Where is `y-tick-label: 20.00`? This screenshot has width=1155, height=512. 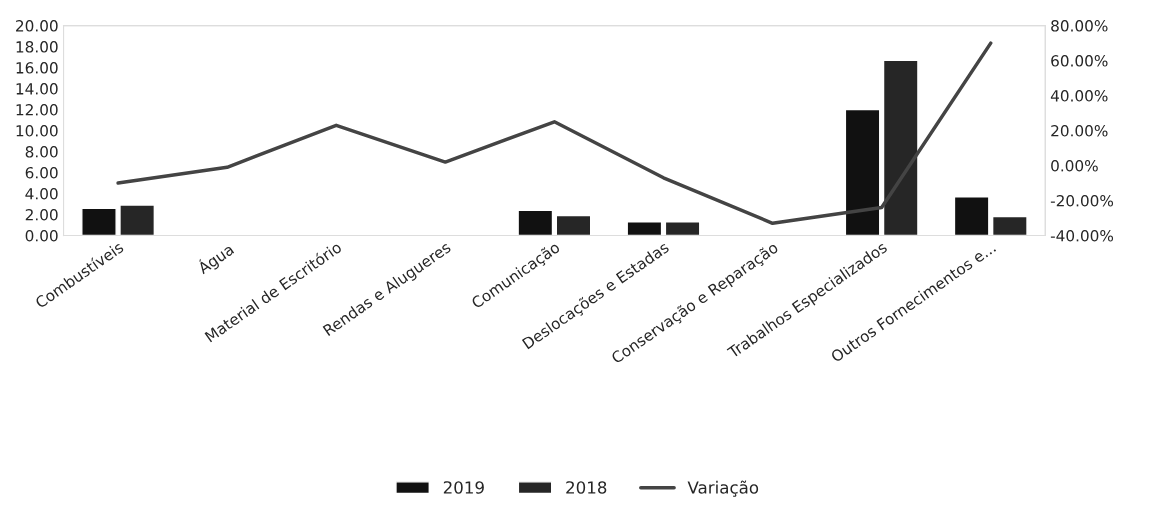
y-tick-label: 20.00 is located at coordinates (37, 26).